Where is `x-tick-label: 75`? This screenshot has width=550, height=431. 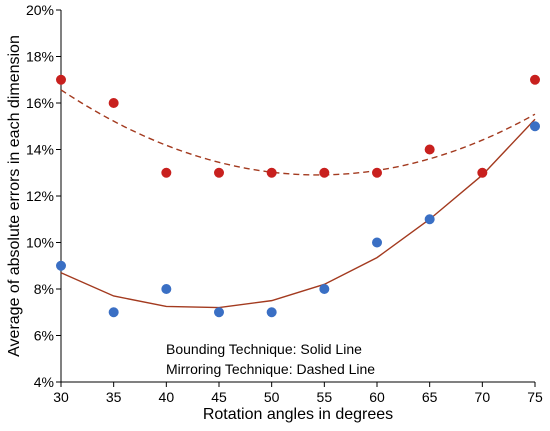
x-tick-label: 75 is located at coordinates (535, 397).